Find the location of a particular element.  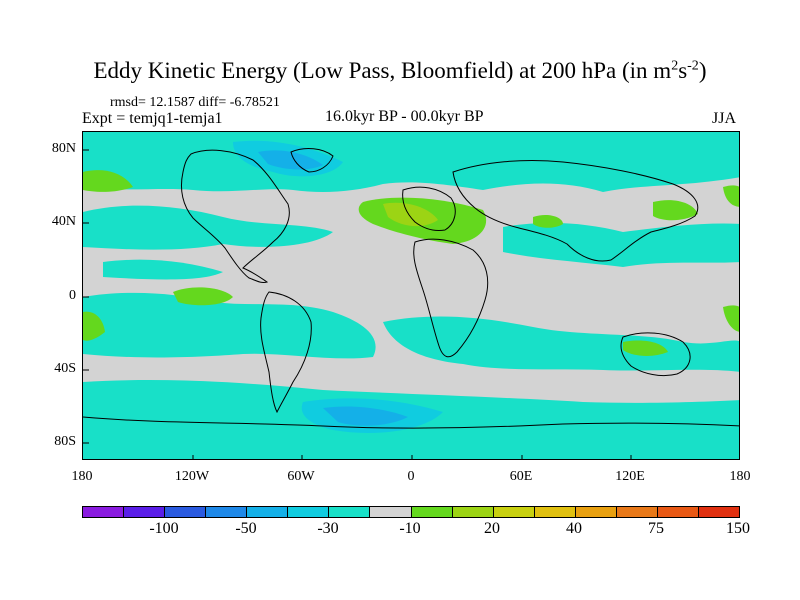

lon-label-120w: 120W is located at coordinates (192, 476).